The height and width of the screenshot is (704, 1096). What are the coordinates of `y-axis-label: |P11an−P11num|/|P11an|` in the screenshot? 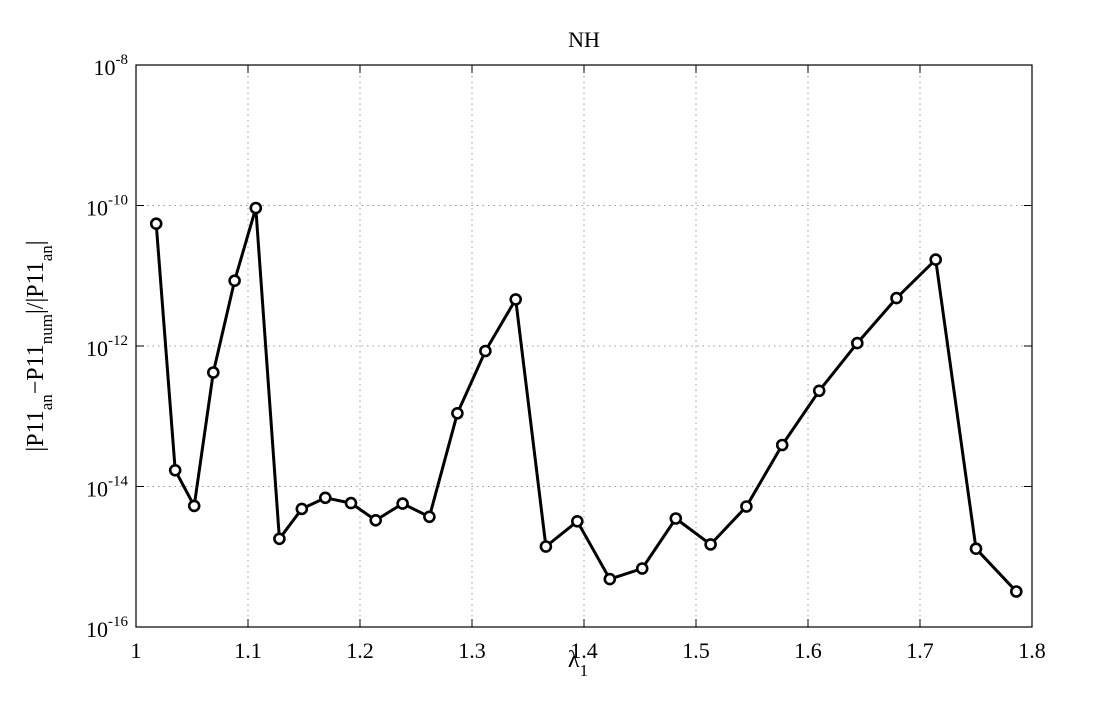 It's located at (39, 345).